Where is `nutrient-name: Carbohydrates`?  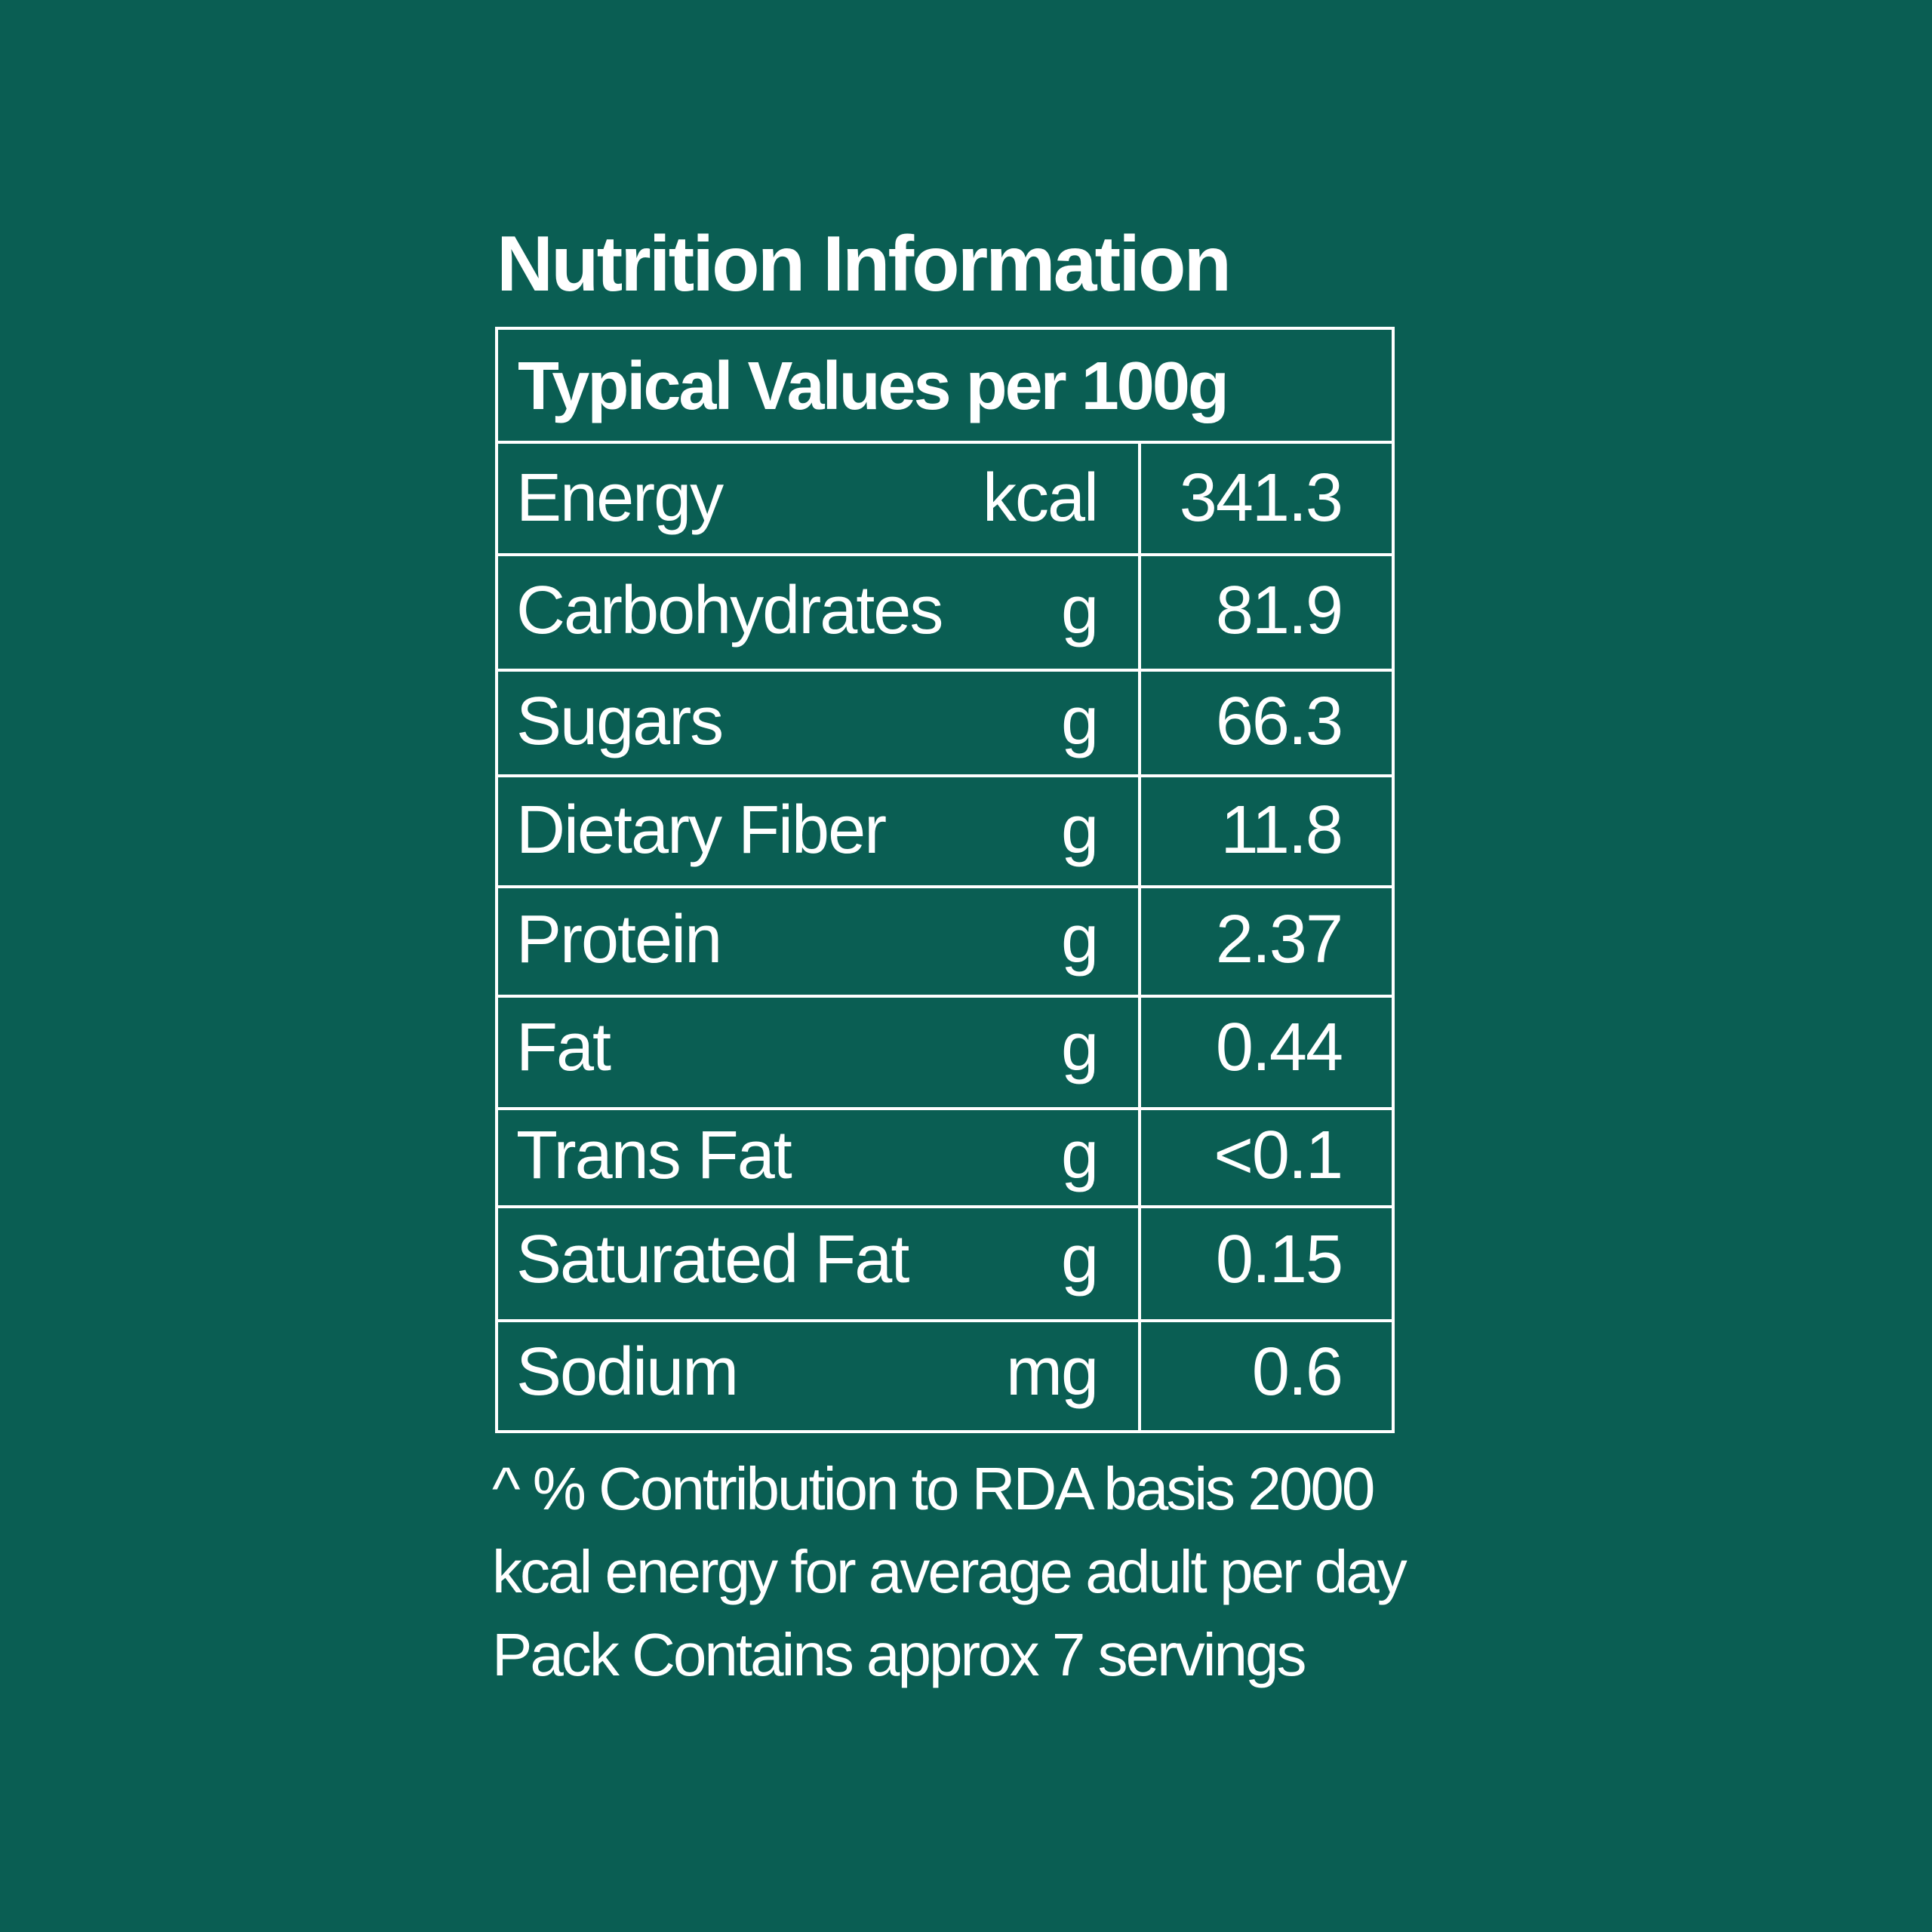 nutrient-name: Carbohydrates is located at coordinates (729, 610).